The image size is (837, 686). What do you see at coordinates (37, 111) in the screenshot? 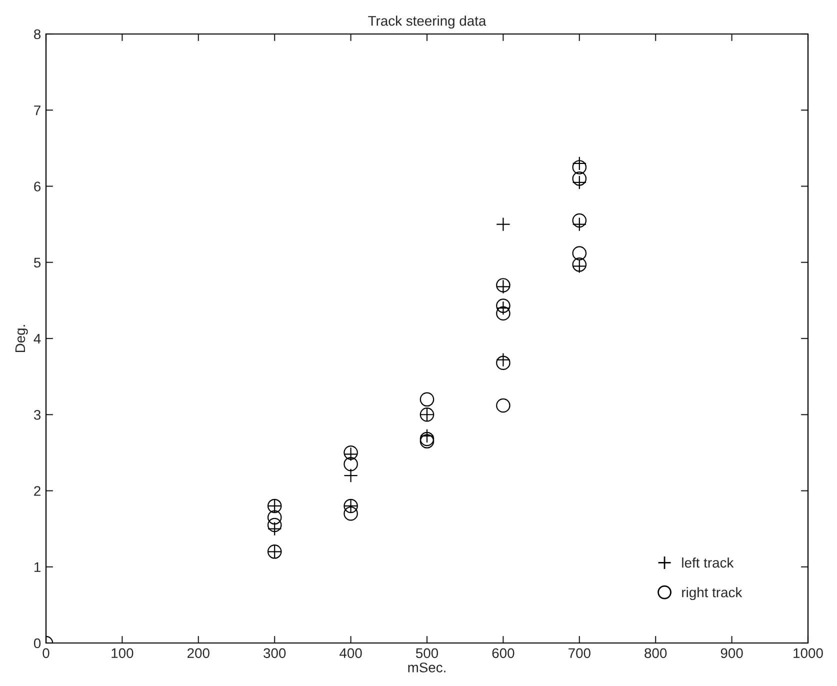
I see `y-tick-label: 7` at bounding box center [37, 111].